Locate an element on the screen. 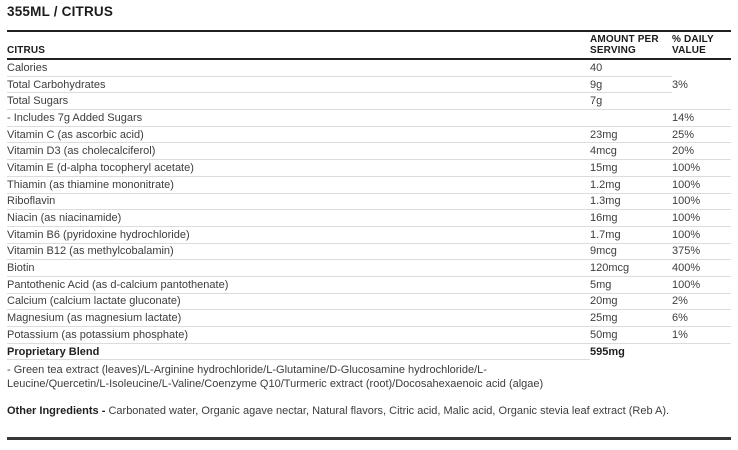 This screenshot has height=450, width=738. nutrient-amount-cell: 50mg is located at coordinates (631, 335).